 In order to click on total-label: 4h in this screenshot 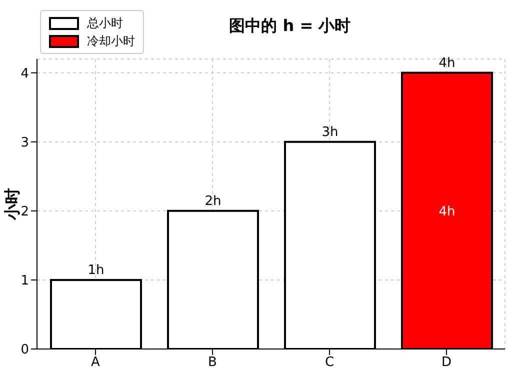, I will do `click(447, 63)`.